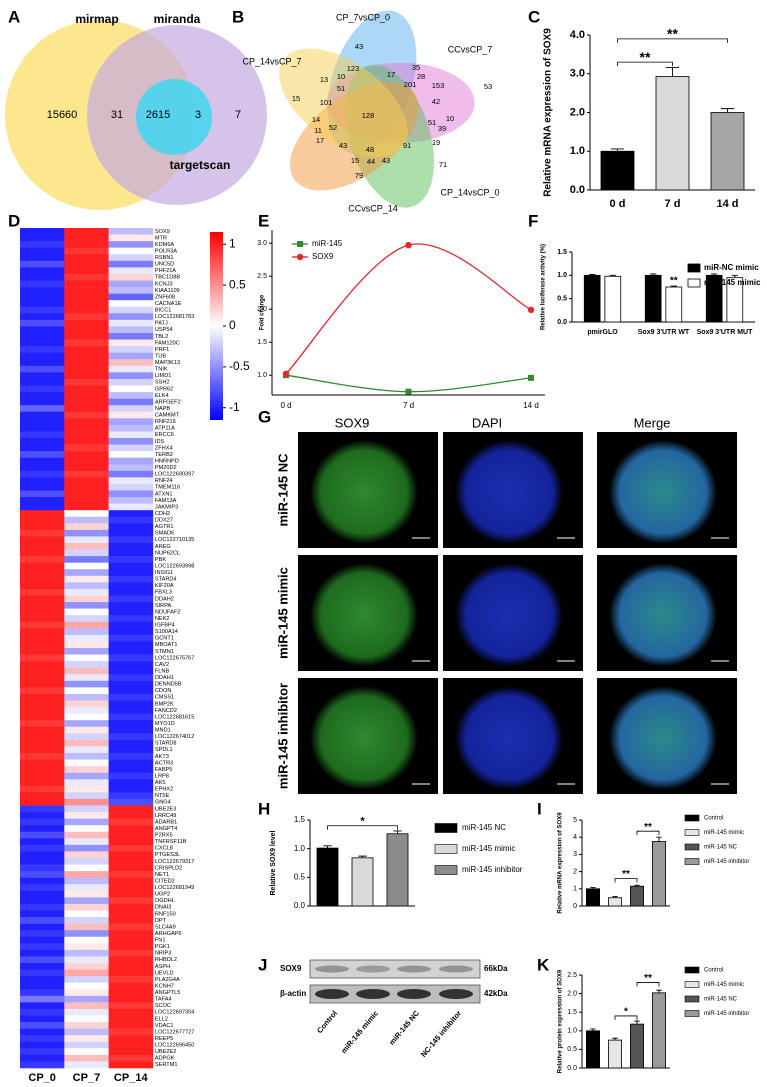 This screenshot has width=767, height=1087. What do you see at coordinates (575, 871) in the screenshot?
I see `y-tick-label: 2` at bounding box center [575, 871].